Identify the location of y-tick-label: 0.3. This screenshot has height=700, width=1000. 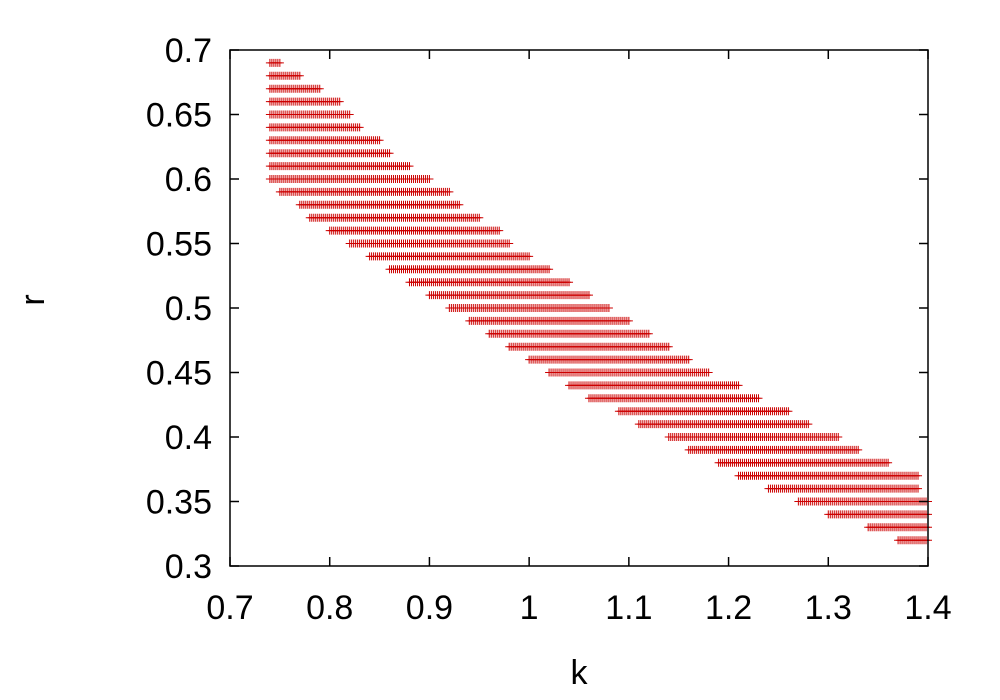
(188, 567).